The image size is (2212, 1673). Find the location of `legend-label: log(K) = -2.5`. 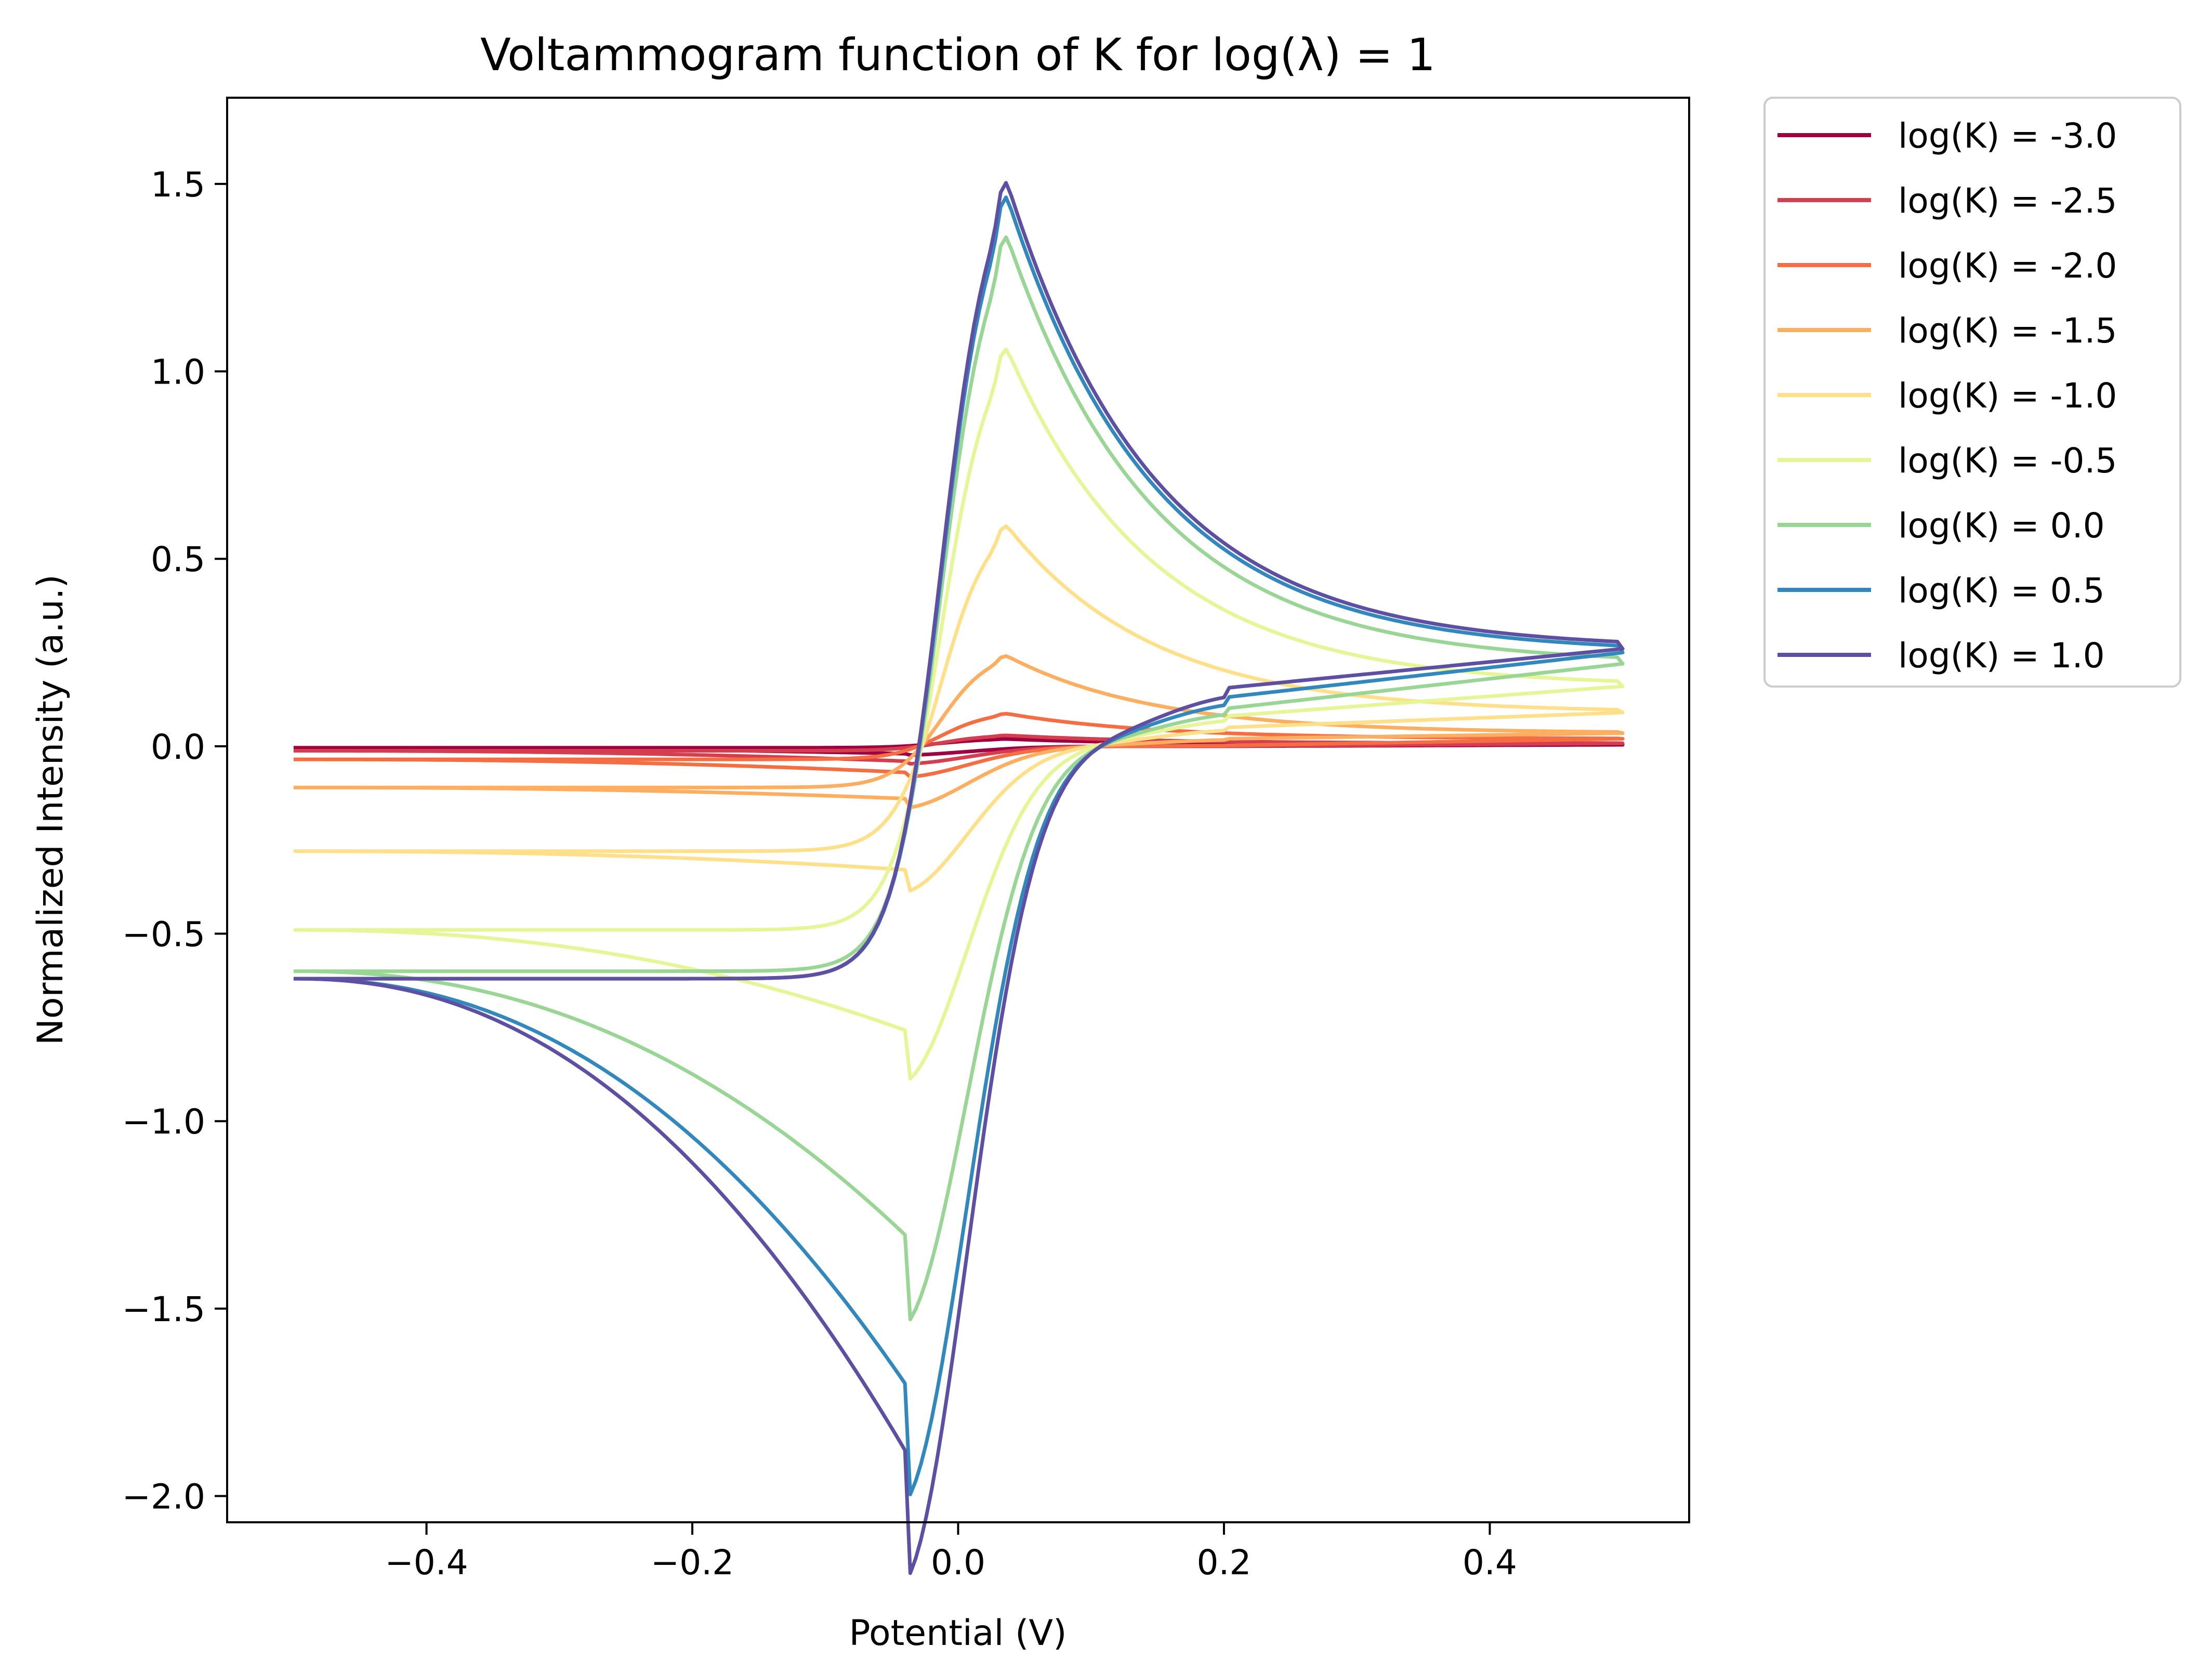

legend-label: log(K) = -2.5 is located at coordinates (2007, 201).